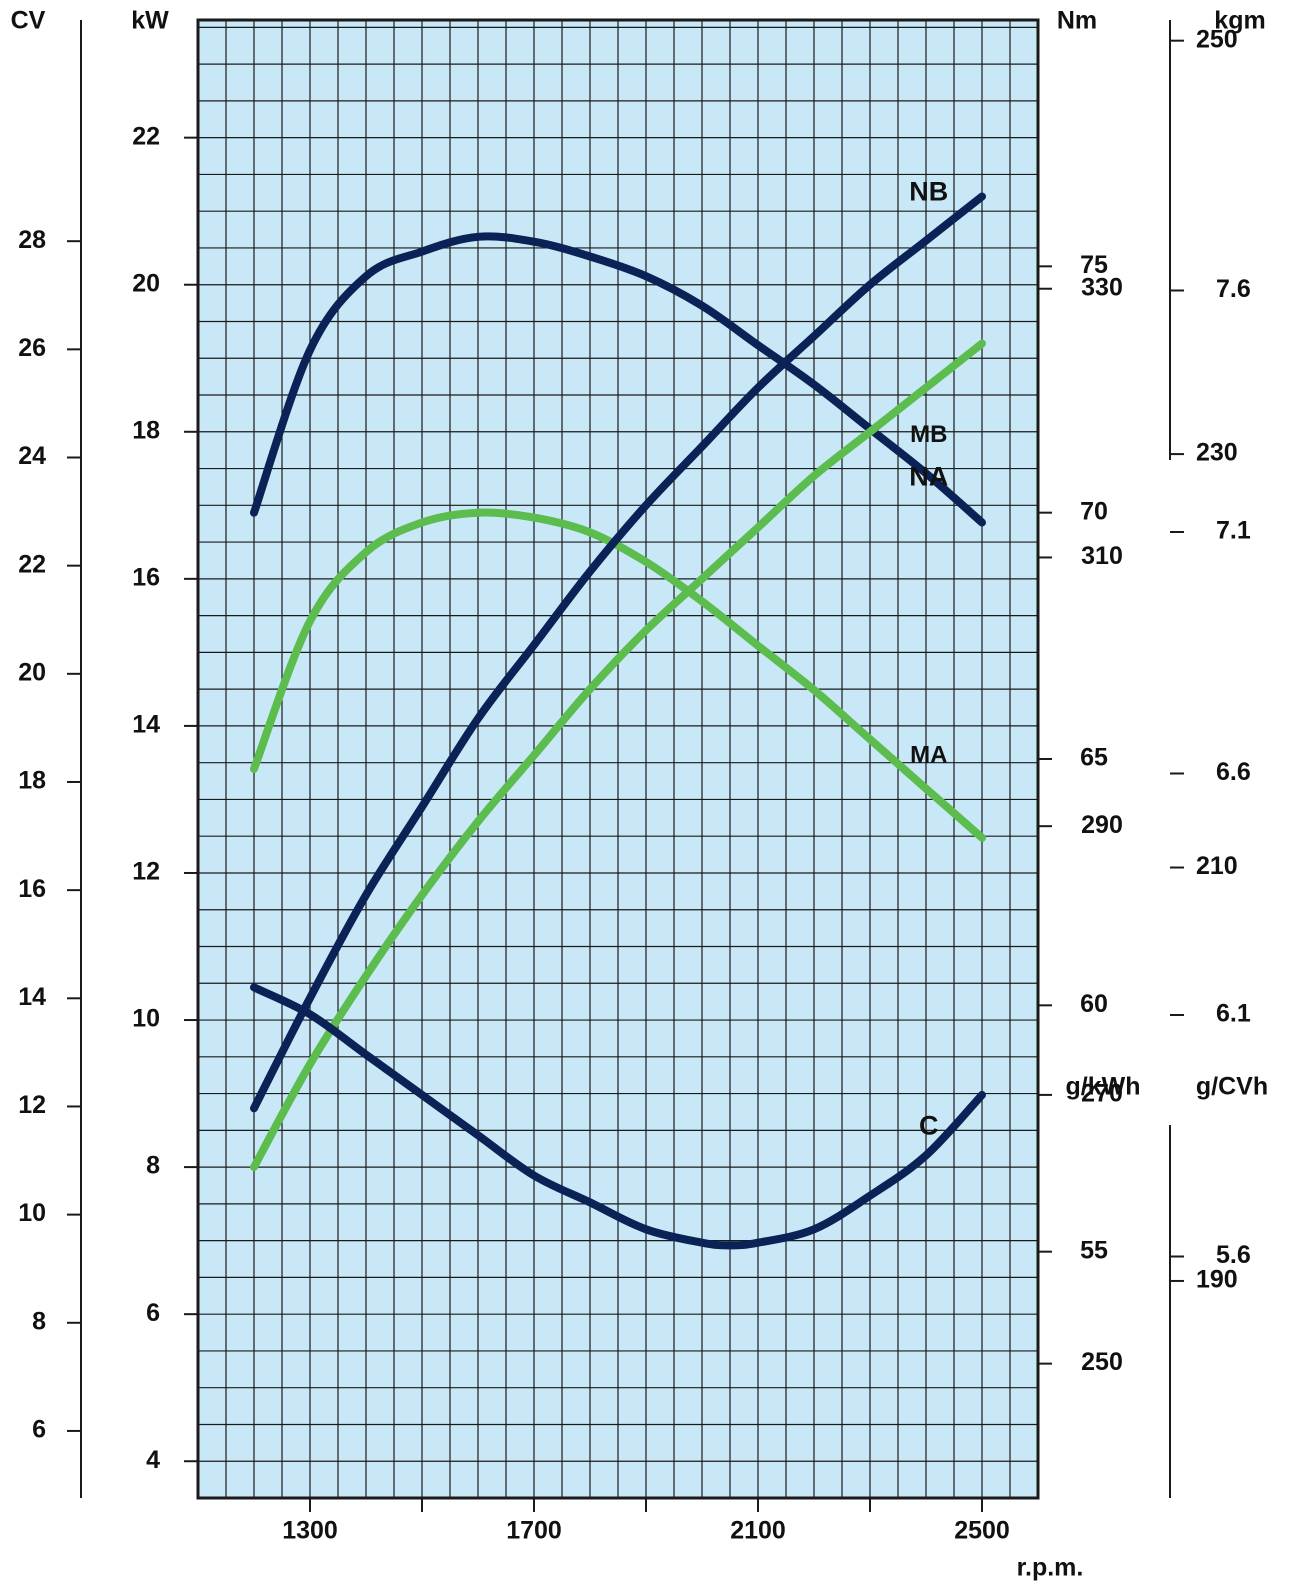 The width and height of the screenshot is (1292, 1586). I want to click on kw-tick-label: 4, so click(153, 1460).